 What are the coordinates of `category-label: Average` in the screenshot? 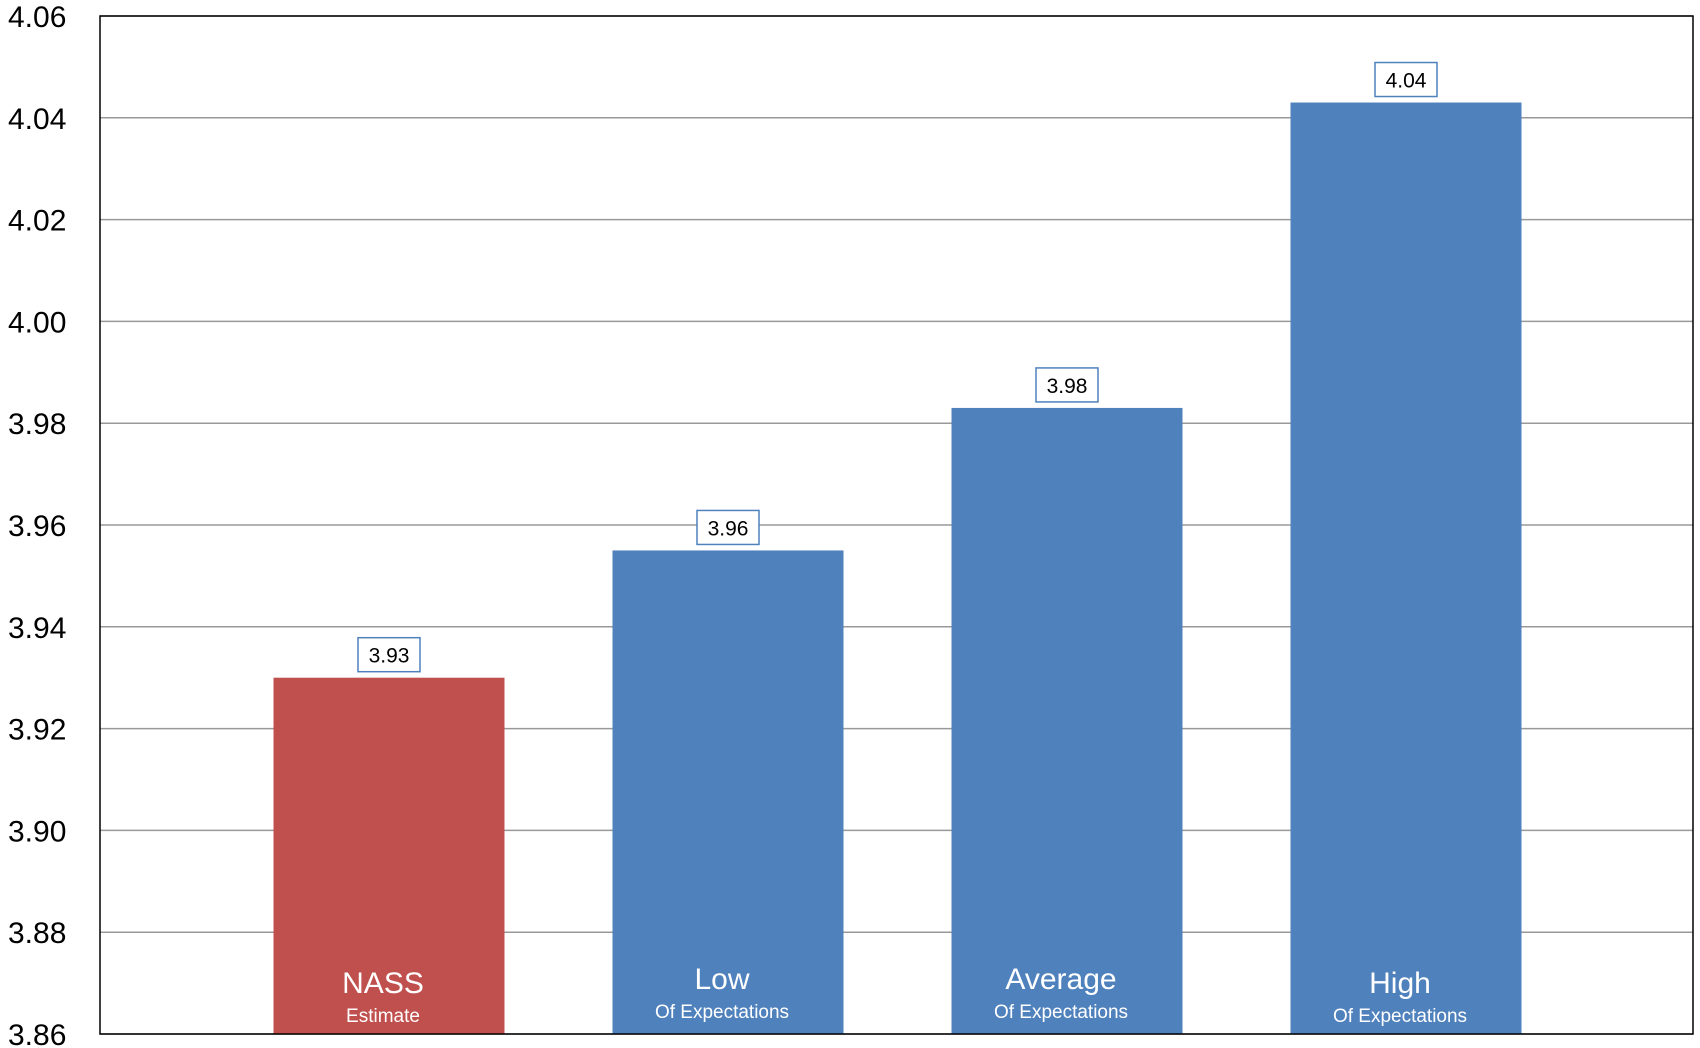 It's located at (1060, 979).